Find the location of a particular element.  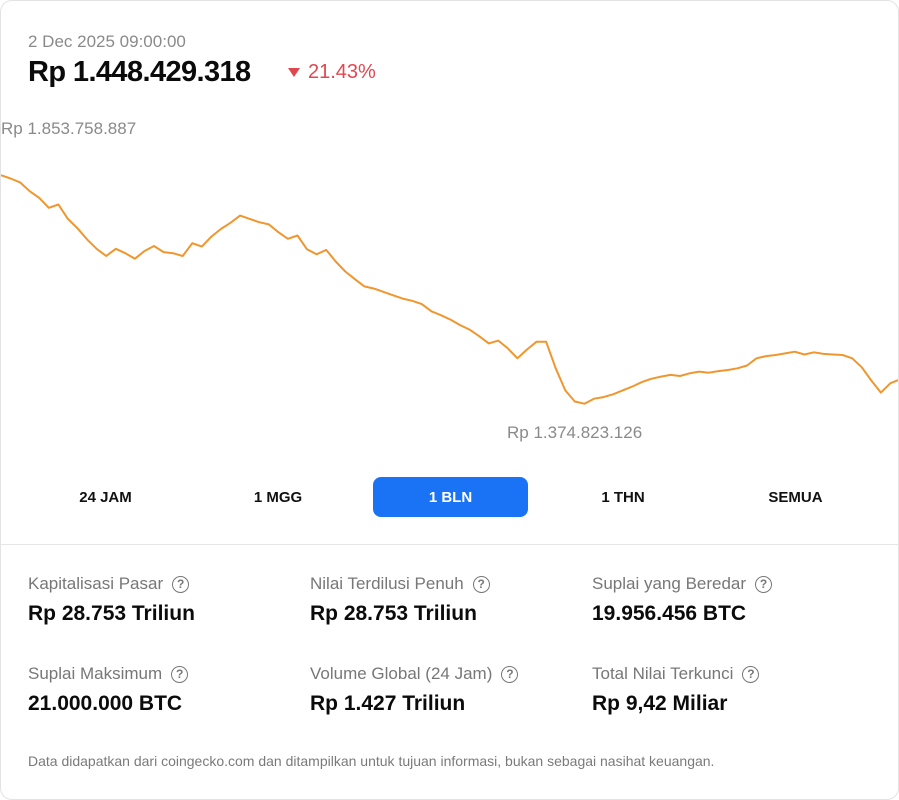

stat-label: Volume Global (24 Jam) is located at coordinates (401, 673).